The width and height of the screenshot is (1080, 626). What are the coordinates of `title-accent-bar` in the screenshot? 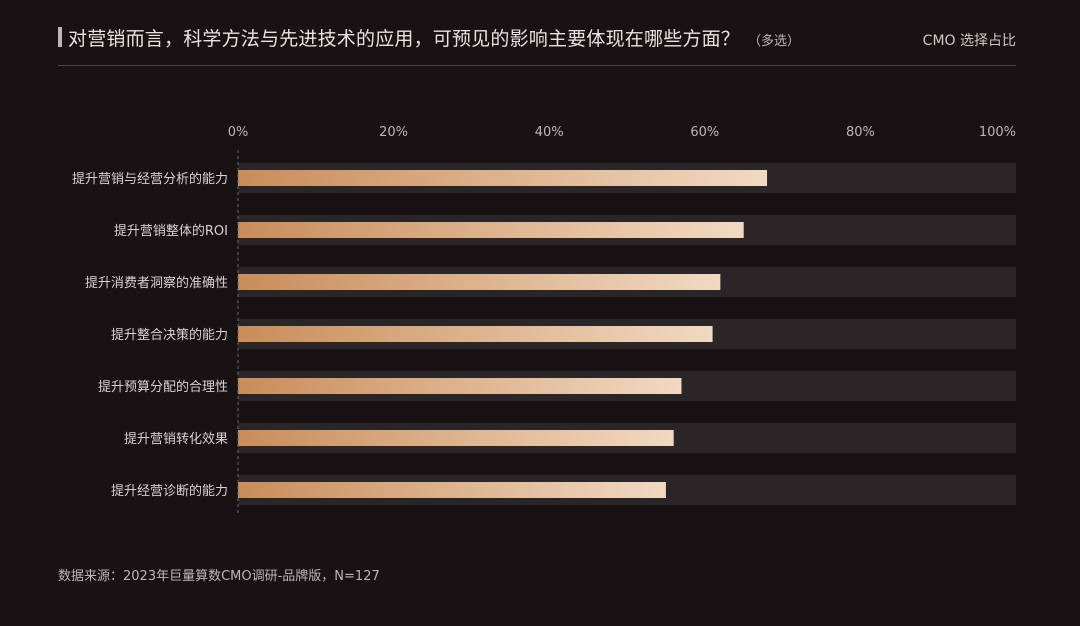 It's located at (60, 37).